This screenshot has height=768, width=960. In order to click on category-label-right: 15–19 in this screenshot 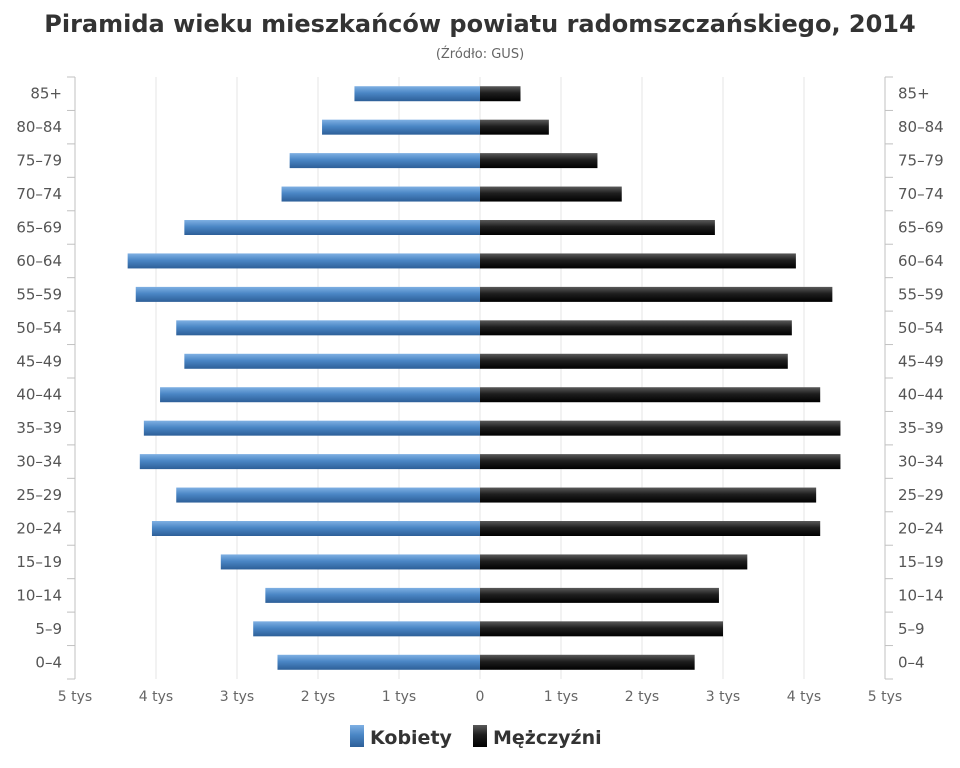, I will do `click(921, 562)`.